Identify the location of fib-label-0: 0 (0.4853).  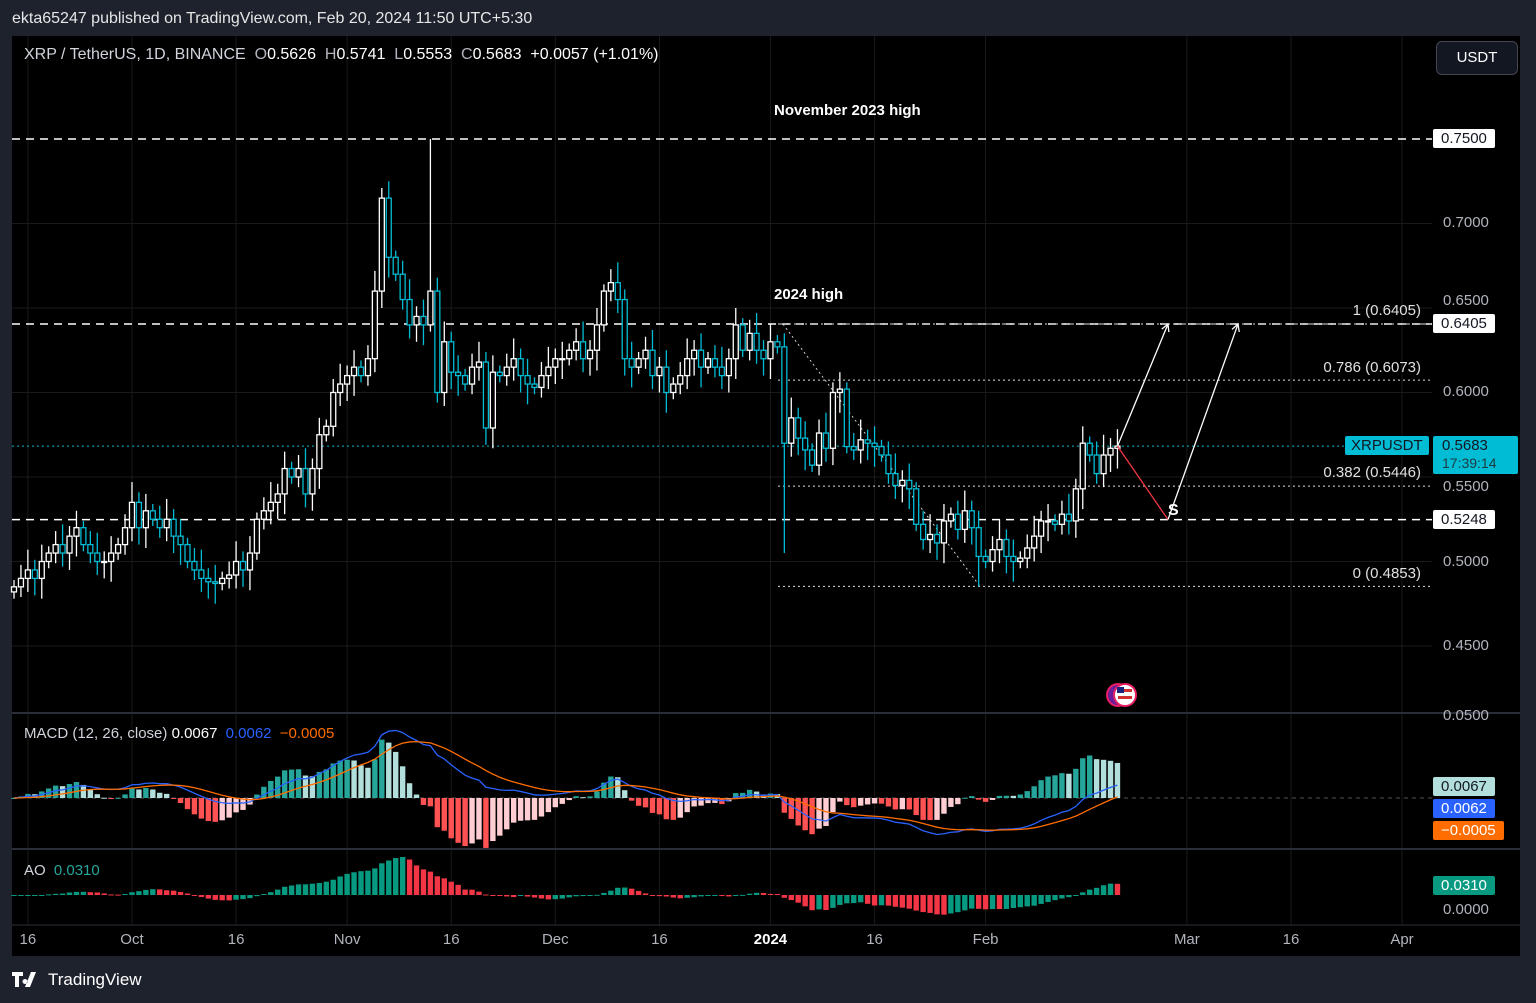
(1386, 573).